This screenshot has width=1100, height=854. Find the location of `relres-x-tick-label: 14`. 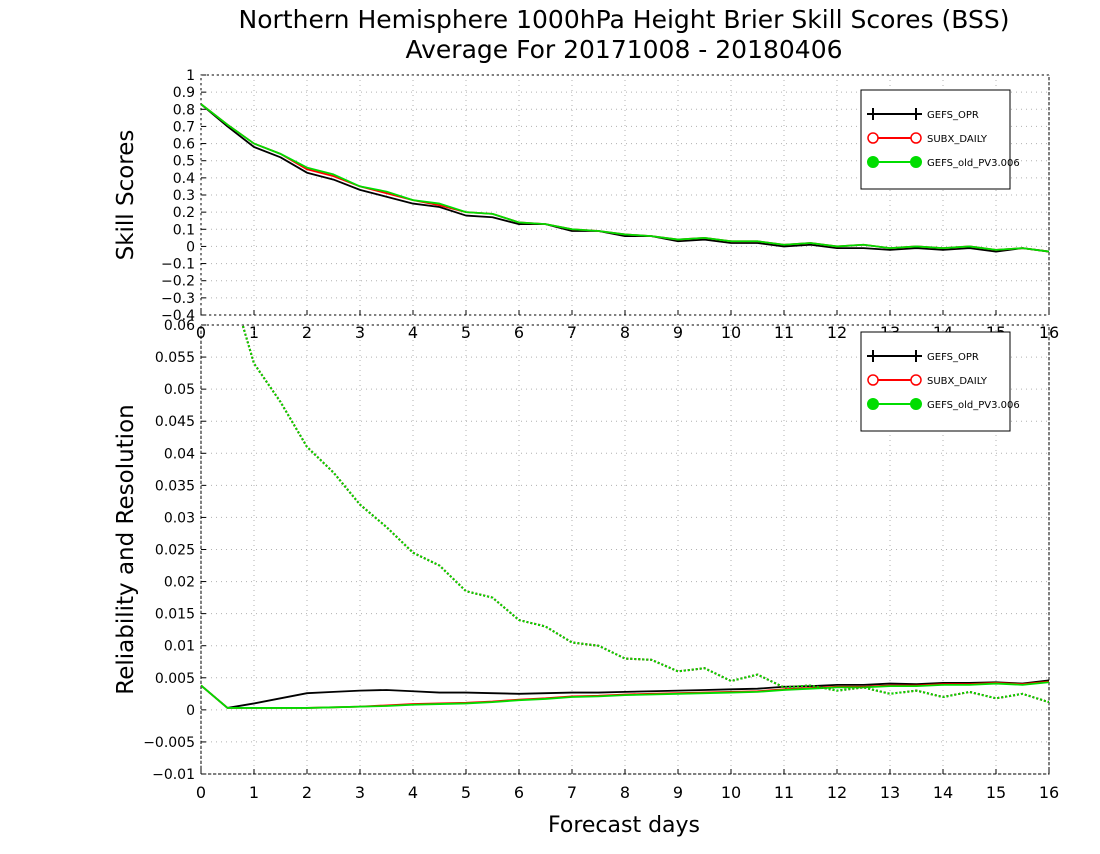

relres-x-tick-label: 14 is located at coordinates (943, 792).